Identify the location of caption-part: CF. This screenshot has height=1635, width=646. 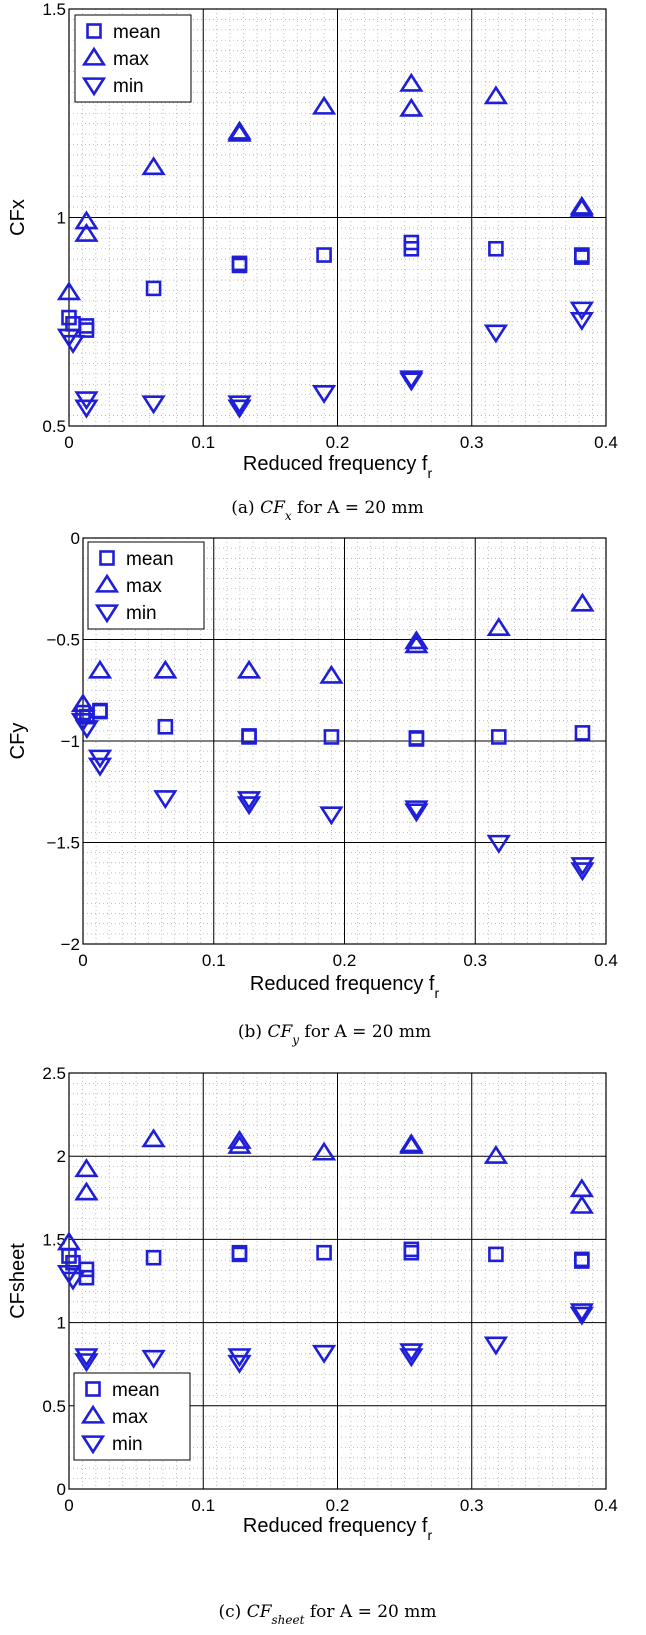
(260, 1612).